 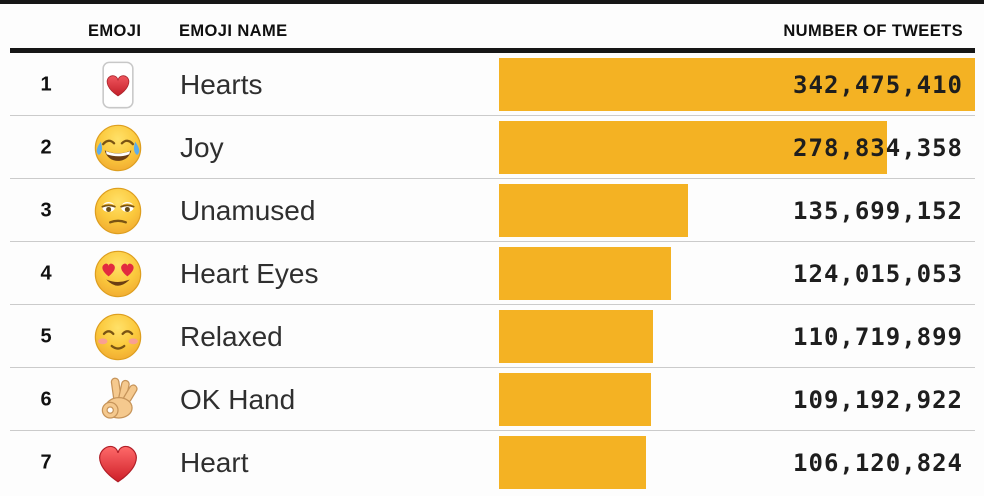 What do you see at coordinates (118, 400) in the screenshot?
I see `ok-hand-icon` at bounding box center [118, 400].